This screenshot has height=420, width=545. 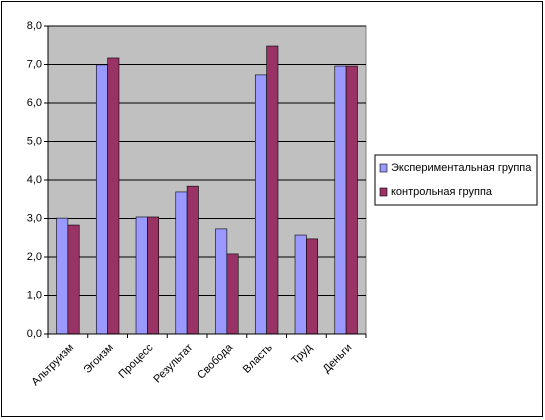 What do you see at coordinates (34, 334) in the screenshot?
I see `y-tick-label: 0,0` at bounding box center [34, 334].